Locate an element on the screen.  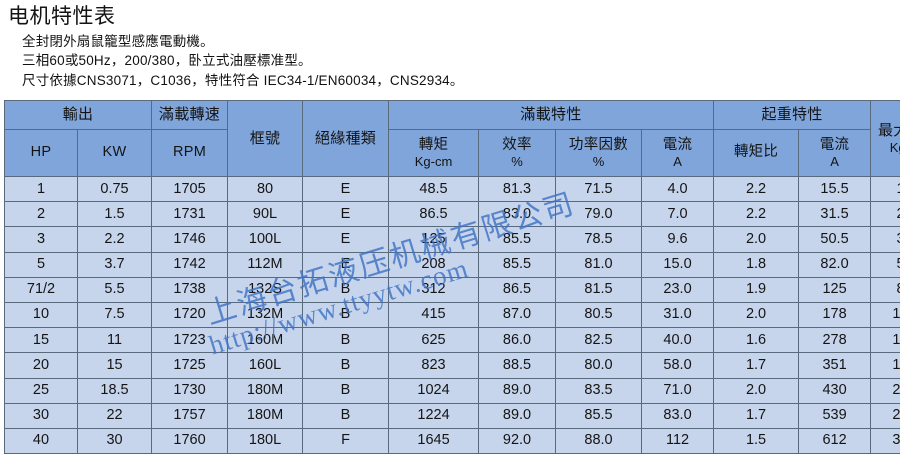
header-efficiency-unit: % is located at coordinates (517, 161).